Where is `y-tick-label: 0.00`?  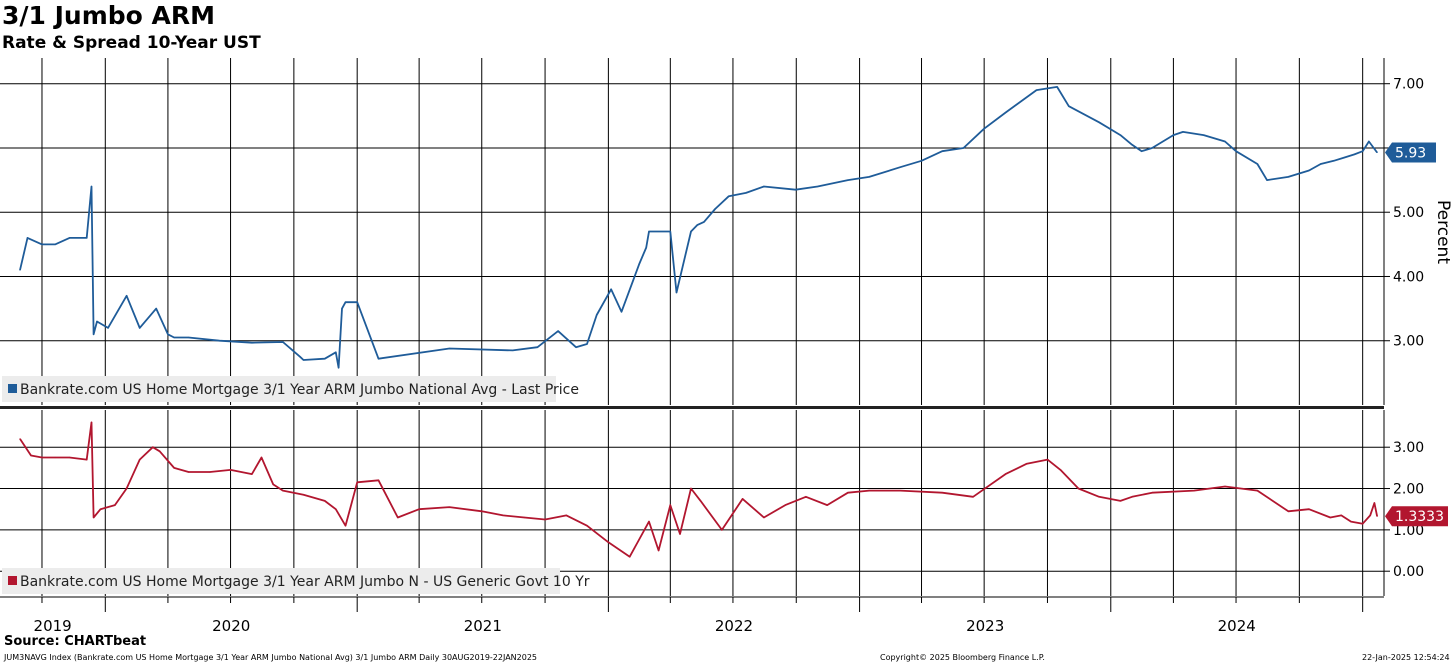 y-tick-label: 0.00 is located at coordinates (1408, 572).